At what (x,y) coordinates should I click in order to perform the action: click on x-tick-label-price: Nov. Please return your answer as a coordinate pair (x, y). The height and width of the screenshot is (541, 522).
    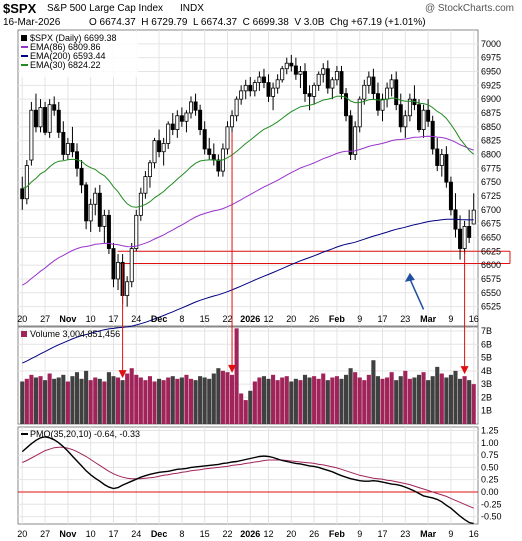
    Looking at the image, I should click on (67, 319).